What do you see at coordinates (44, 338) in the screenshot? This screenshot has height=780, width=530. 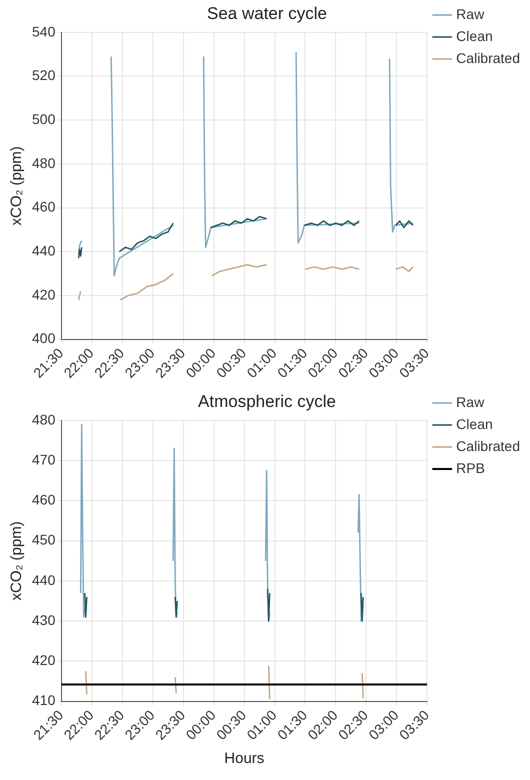 I see `y-tick-label: 400` at bounding box center [44, 338].